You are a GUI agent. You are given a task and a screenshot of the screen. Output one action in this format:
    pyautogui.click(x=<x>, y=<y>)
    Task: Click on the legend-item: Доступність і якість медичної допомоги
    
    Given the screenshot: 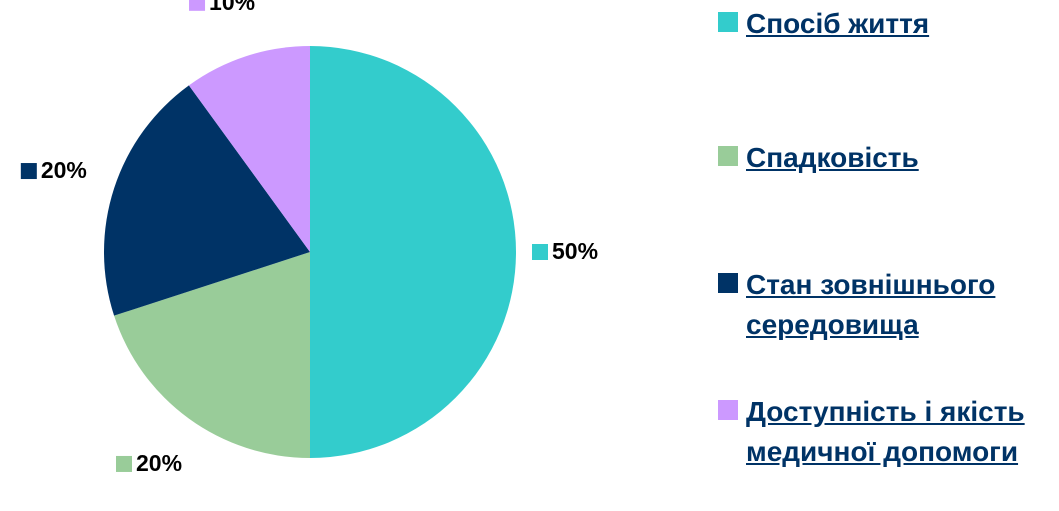 What is the action you would take?
    pyautogui.click(x=888, y=432)
    